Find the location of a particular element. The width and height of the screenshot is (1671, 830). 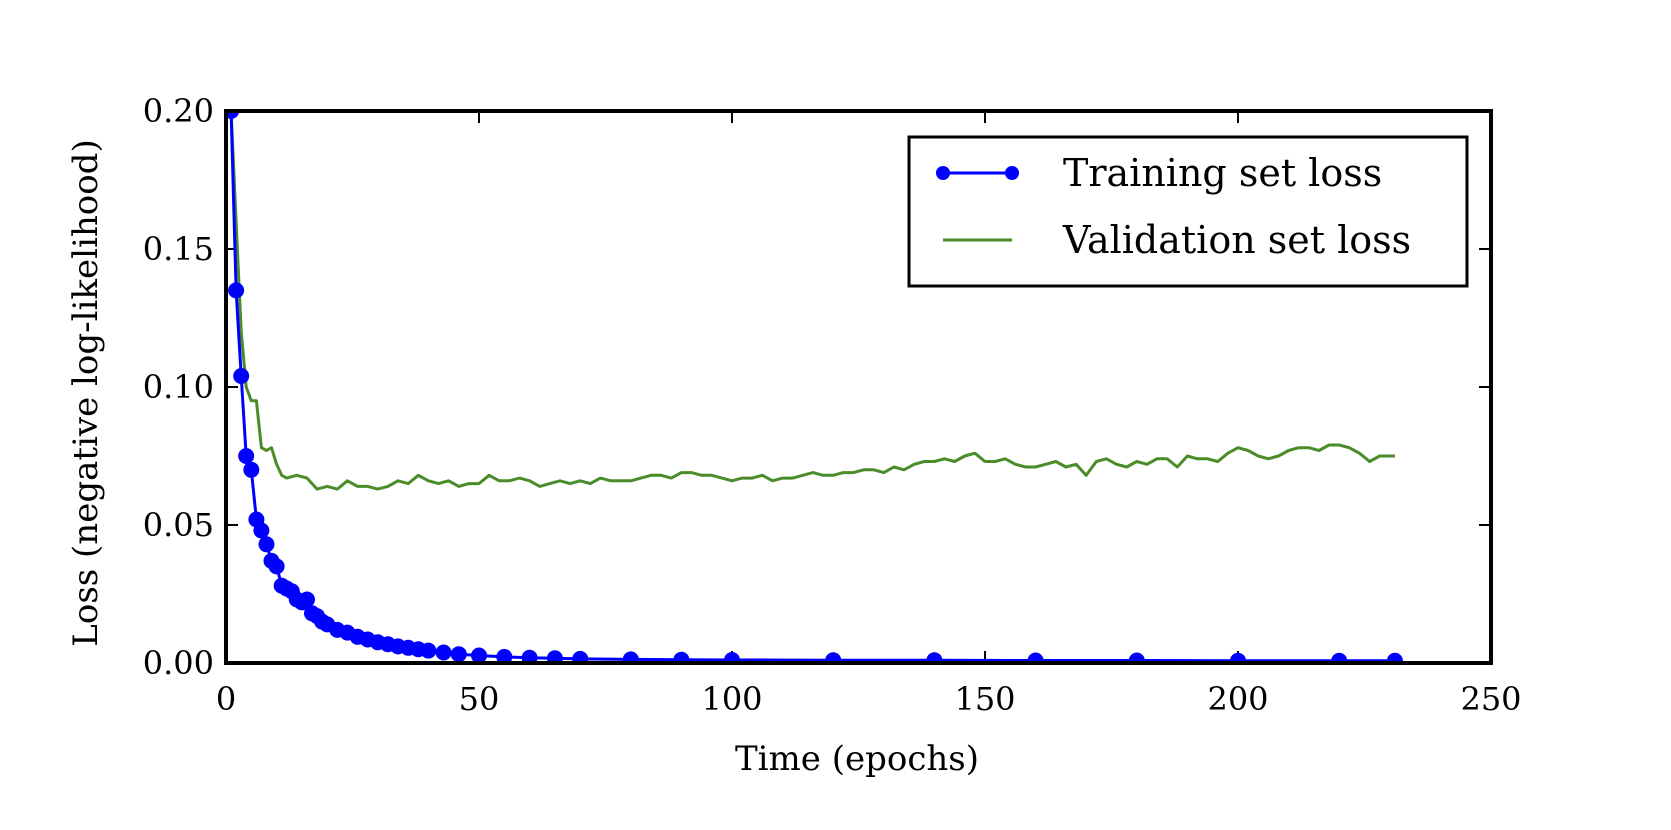

legend-training-marker-right is located at coordinates (1012, 173).